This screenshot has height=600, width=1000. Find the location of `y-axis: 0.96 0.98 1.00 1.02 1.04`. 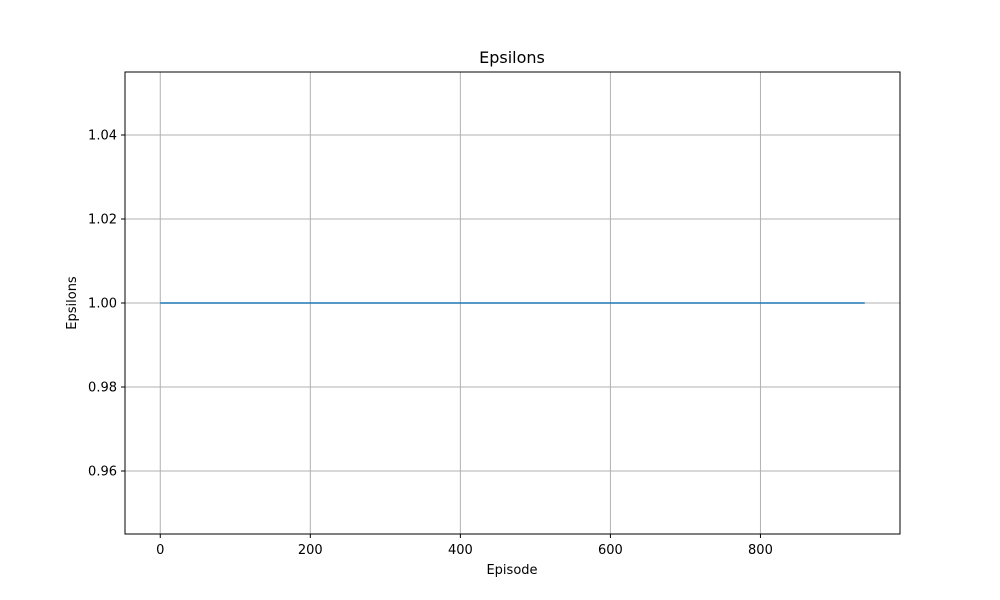

y-axis: 0.96 0.98 1.00 1.02 1.04 is located at coordinates (106, 304).